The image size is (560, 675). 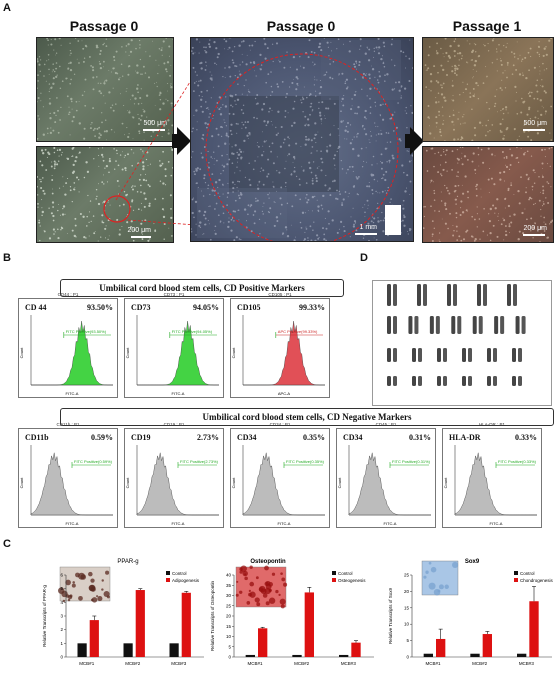 I want to click on y-tick-label: 20, so click(x=407, y=591).